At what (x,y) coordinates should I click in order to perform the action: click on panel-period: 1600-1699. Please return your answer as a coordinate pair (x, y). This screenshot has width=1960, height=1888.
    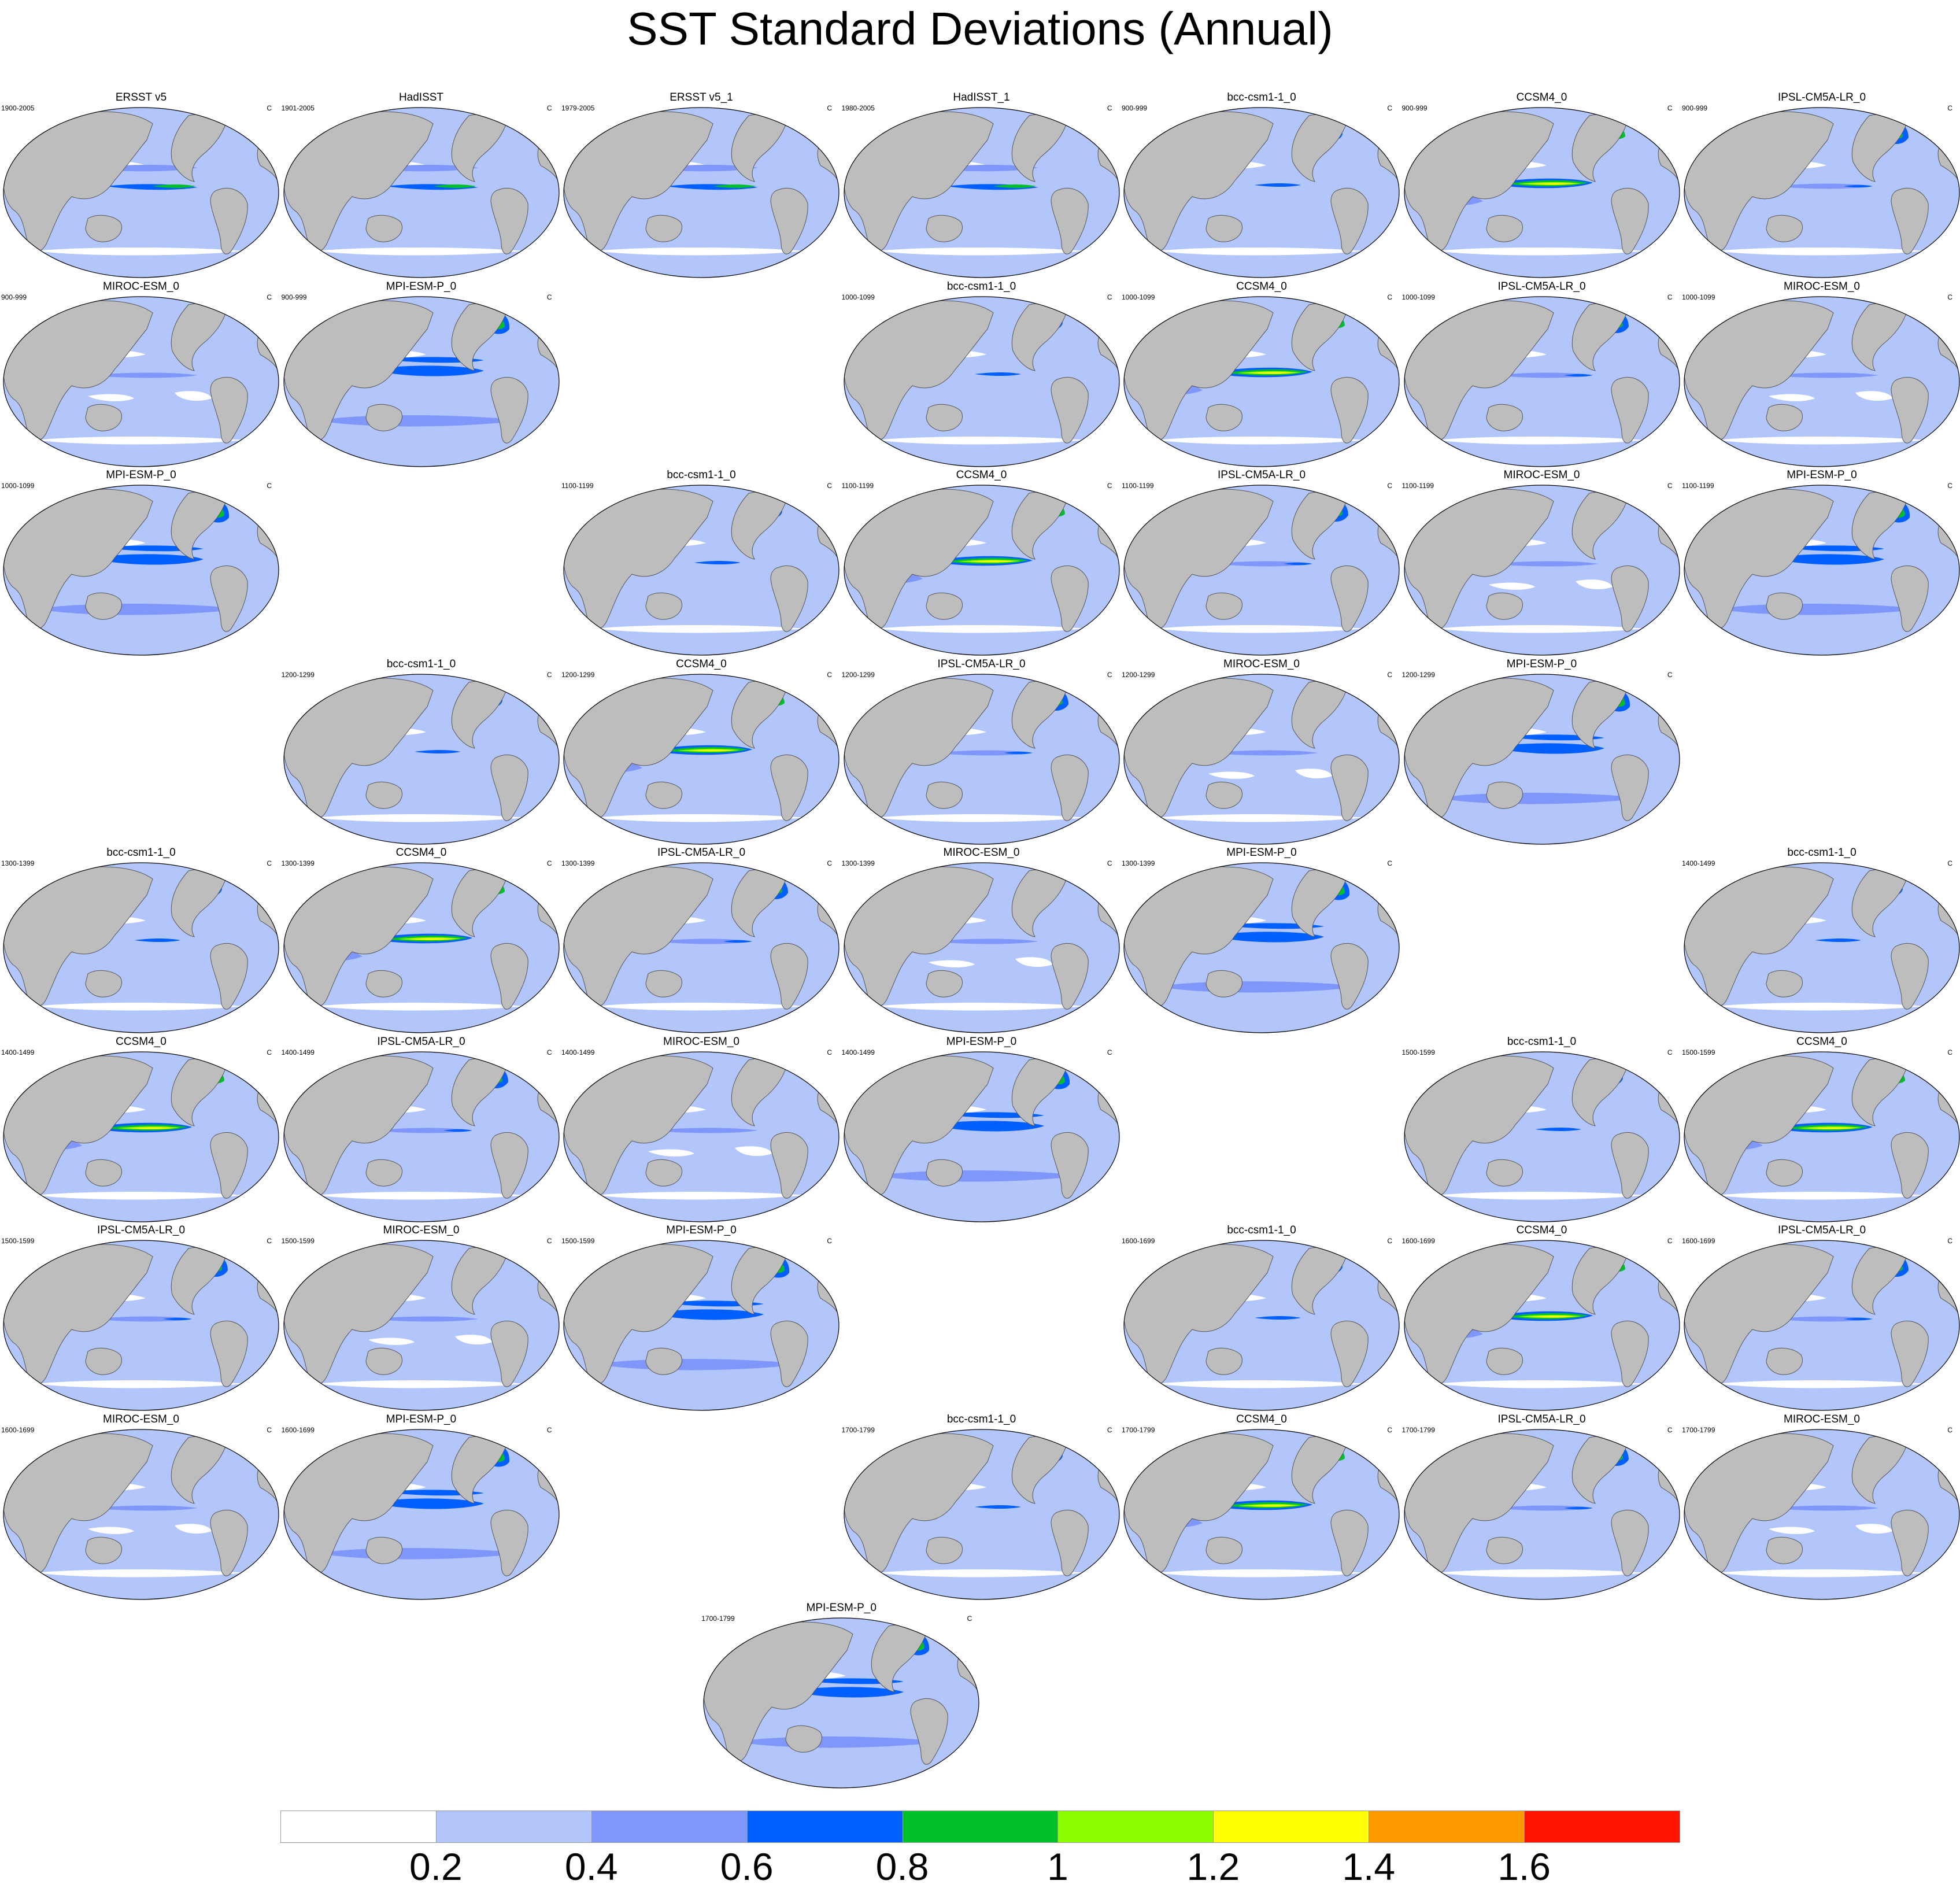
    Looking at the image, I should click on (298, 1429).